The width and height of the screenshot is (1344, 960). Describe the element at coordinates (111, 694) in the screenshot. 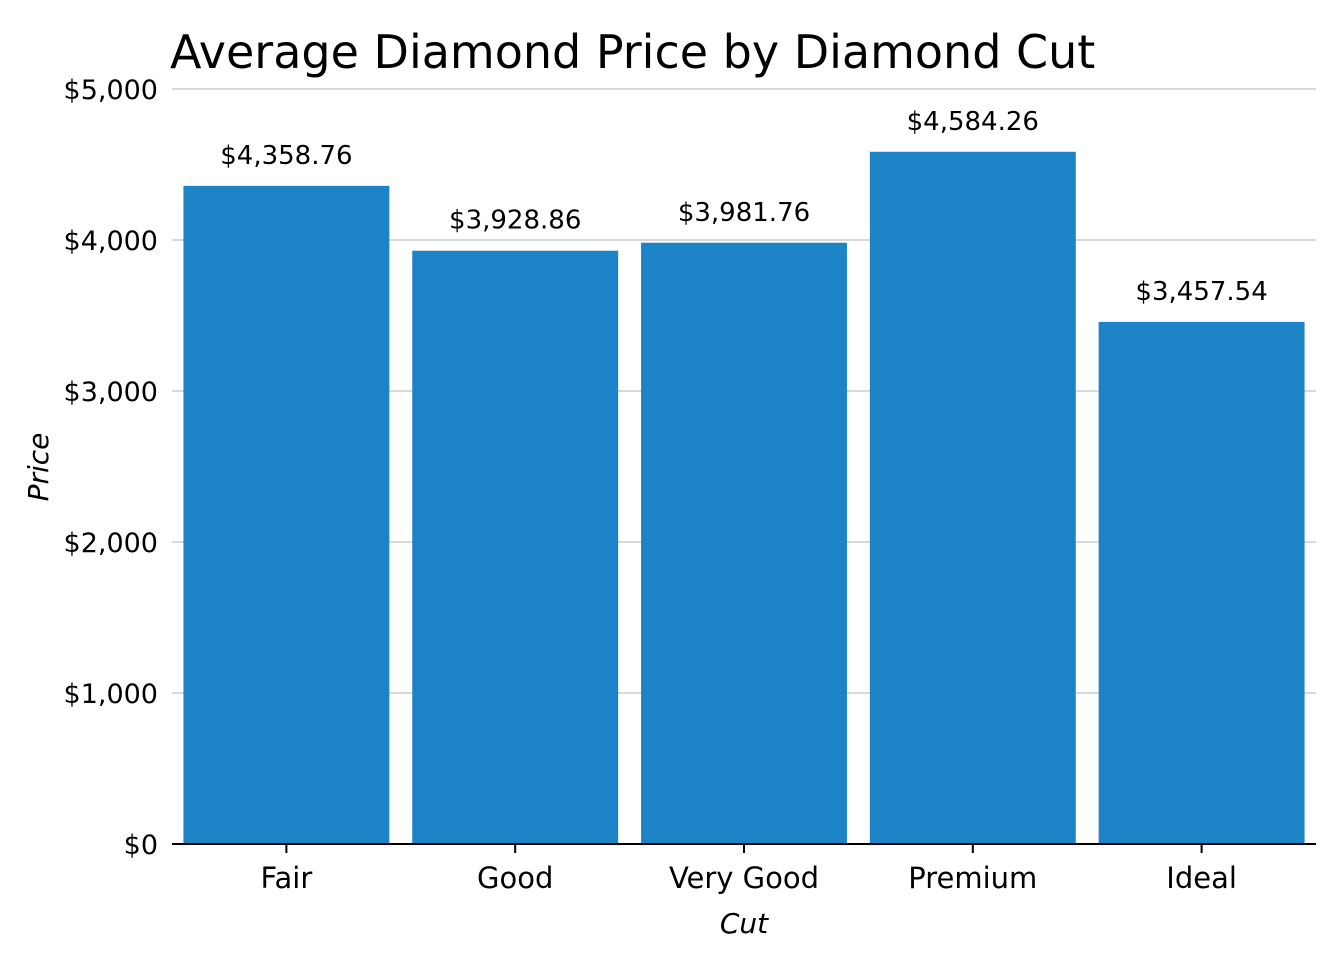

I see `y-tick-label: $1,000` at that location.